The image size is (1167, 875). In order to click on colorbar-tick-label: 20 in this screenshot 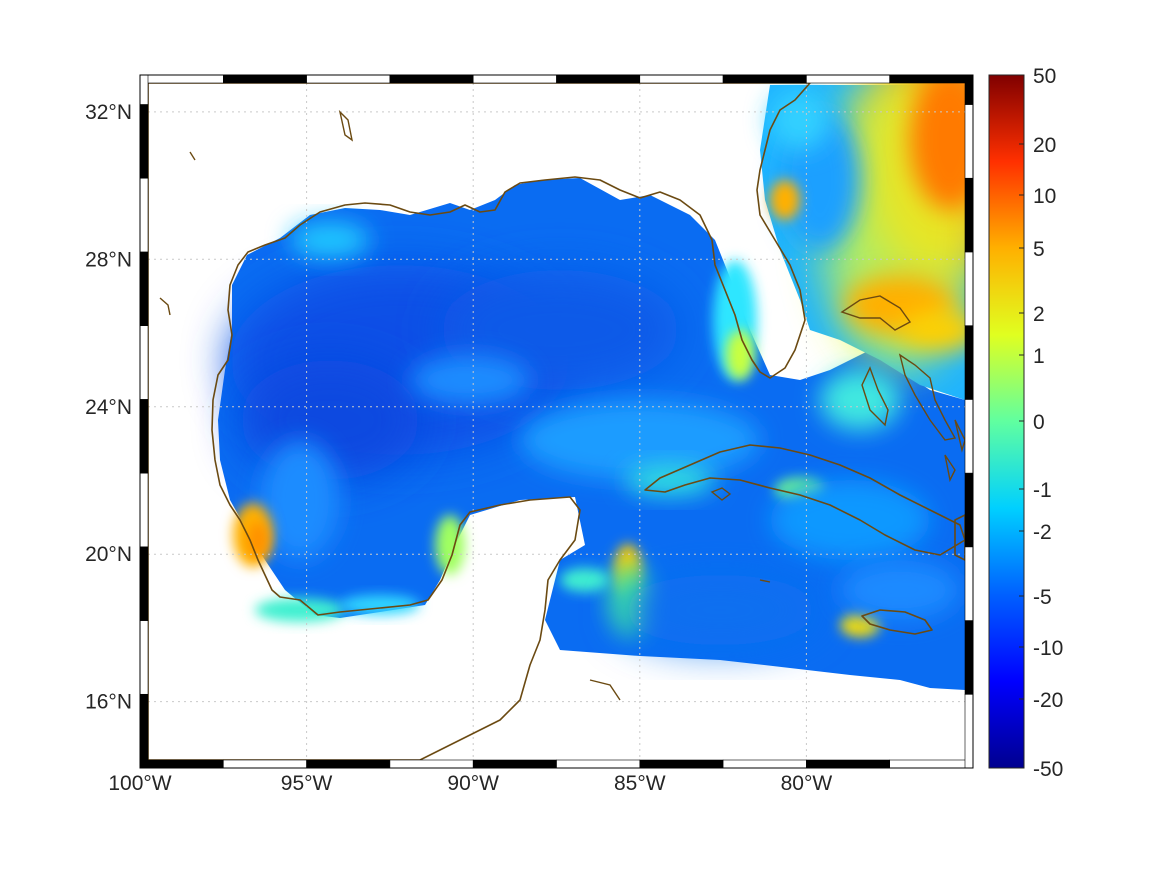, I will do `click(1044, 145)`.